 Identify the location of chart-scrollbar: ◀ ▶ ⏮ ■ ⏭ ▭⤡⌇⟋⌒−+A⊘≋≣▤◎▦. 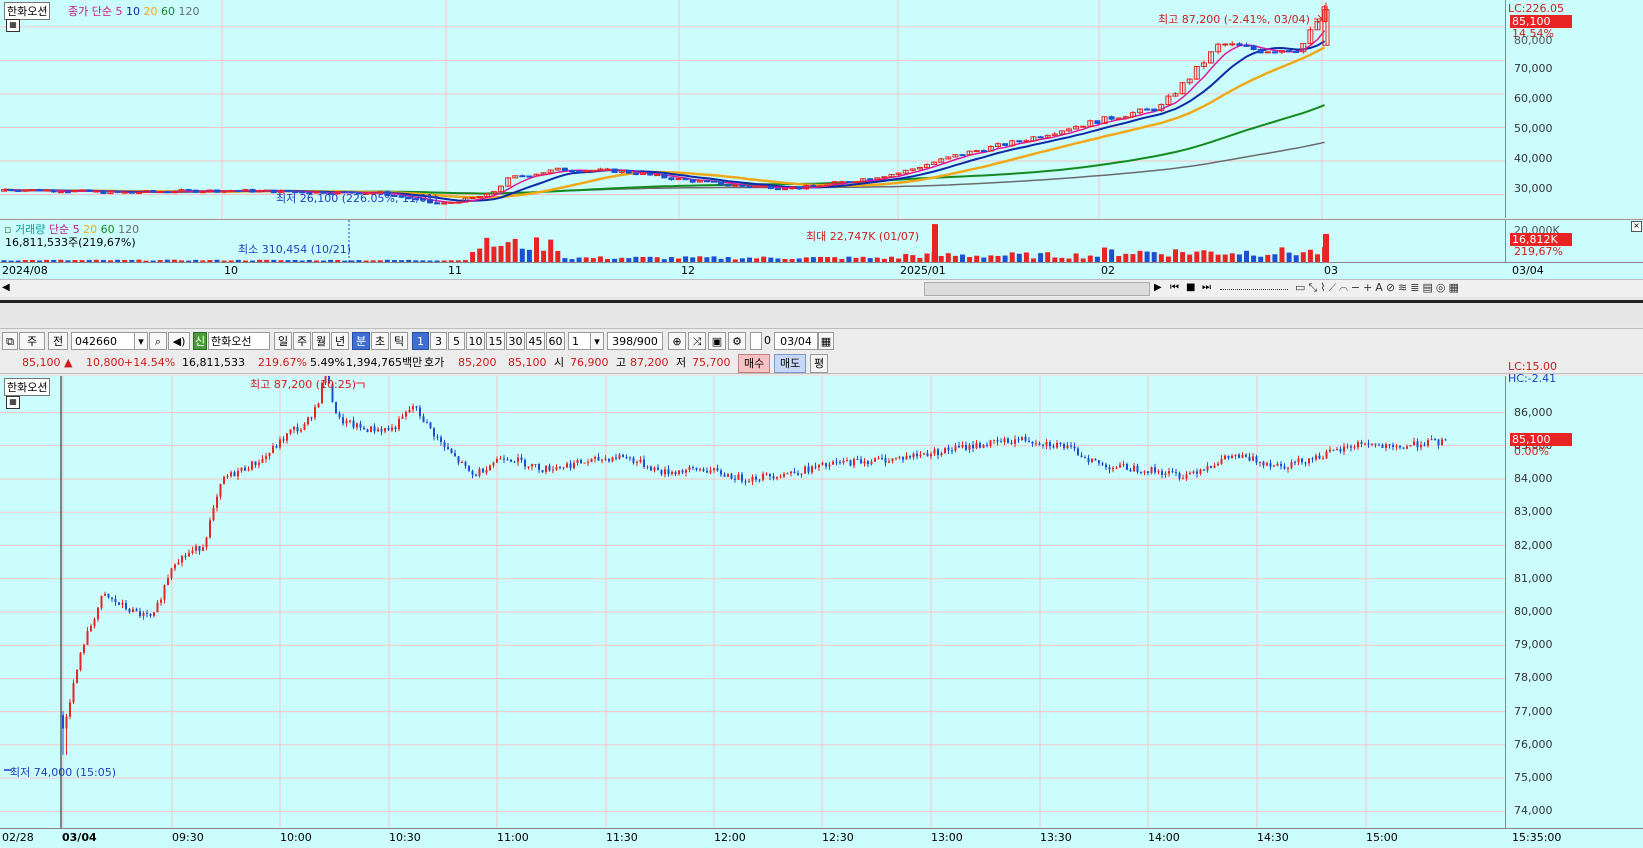
(821, 288).